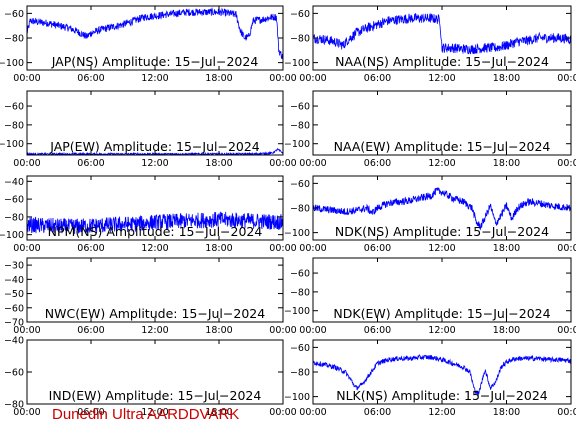 Image resolution: width=576 pixels, height=432 pixels. Describe the element at coordinates (14, 323) in the screenshot. I see `y-tick-label: −70` at that location.